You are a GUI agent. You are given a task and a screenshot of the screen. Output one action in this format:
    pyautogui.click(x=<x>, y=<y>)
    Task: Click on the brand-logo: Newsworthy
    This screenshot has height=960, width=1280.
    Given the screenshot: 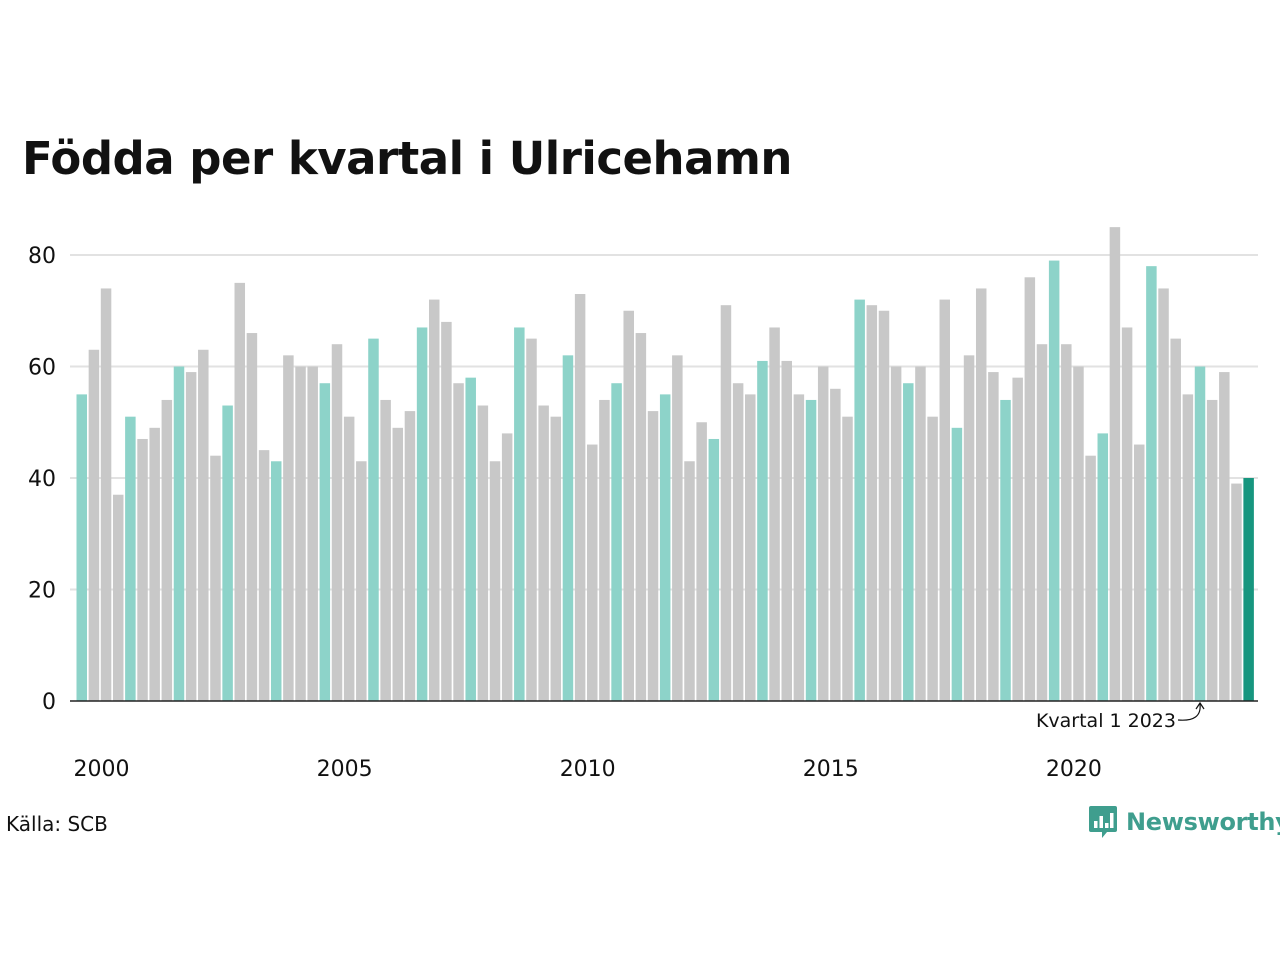 What is the action you would take?
    pyautogui.click(x=1184, y=822)
    